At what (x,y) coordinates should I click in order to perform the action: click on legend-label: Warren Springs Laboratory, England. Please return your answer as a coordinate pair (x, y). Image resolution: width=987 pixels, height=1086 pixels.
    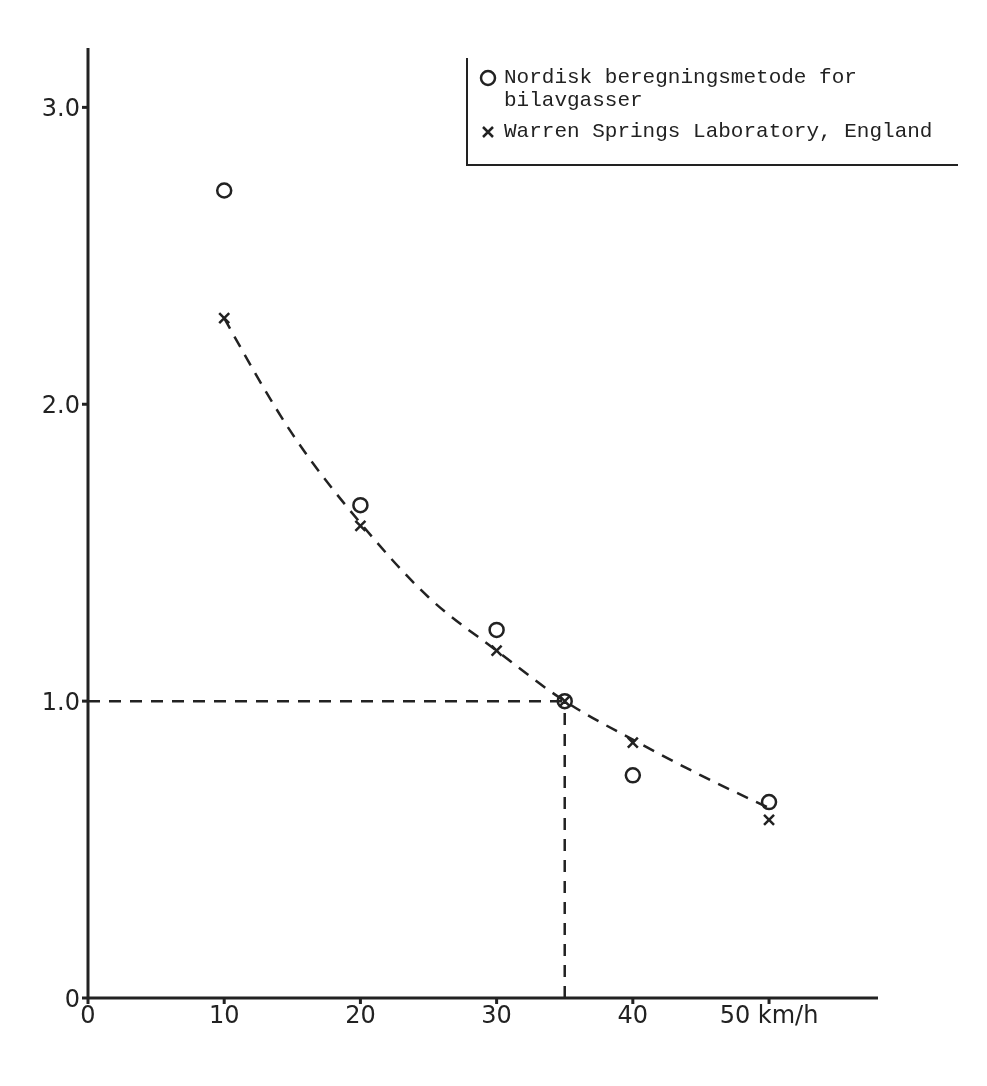
    Looking at the image, I should click on (718, 131).